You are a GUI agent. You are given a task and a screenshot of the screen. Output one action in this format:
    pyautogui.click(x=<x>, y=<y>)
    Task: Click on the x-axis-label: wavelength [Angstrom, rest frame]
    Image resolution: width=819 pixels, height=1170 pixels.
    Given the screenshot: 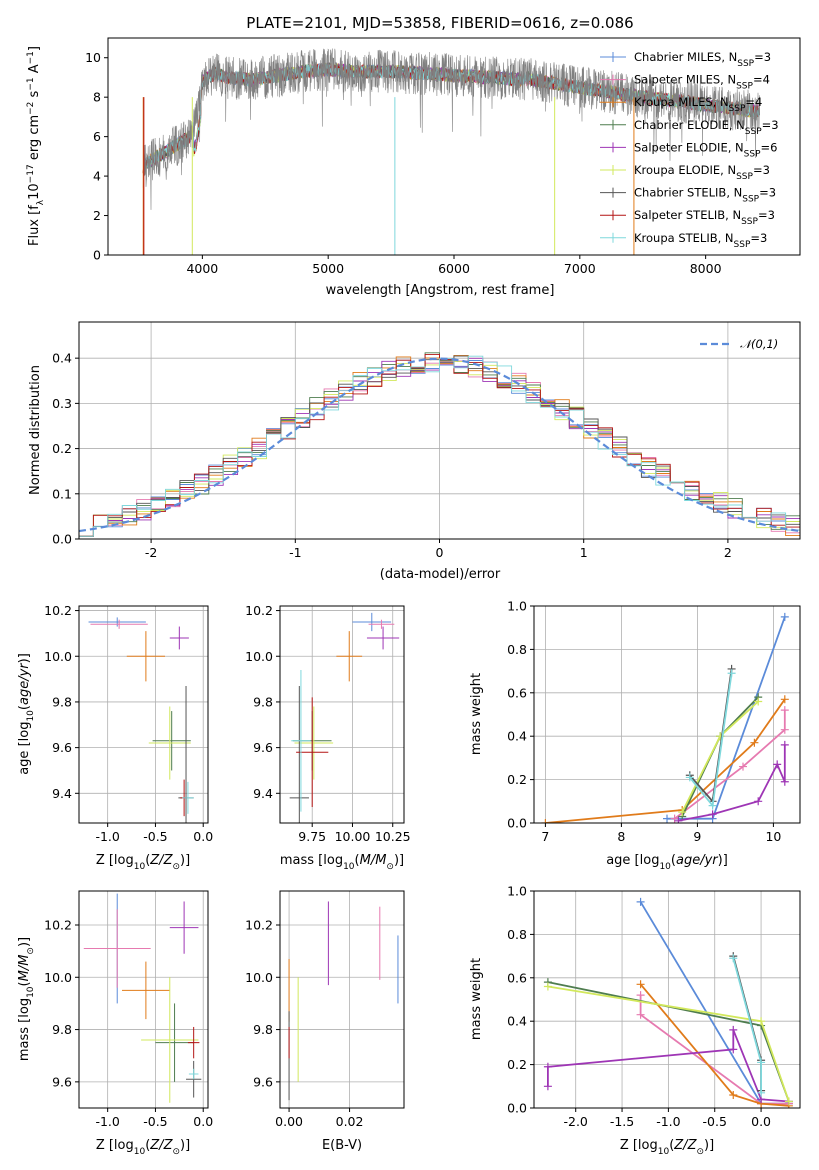 What is the action you would take?
    pyautogui.click(x=440, y=290)
    